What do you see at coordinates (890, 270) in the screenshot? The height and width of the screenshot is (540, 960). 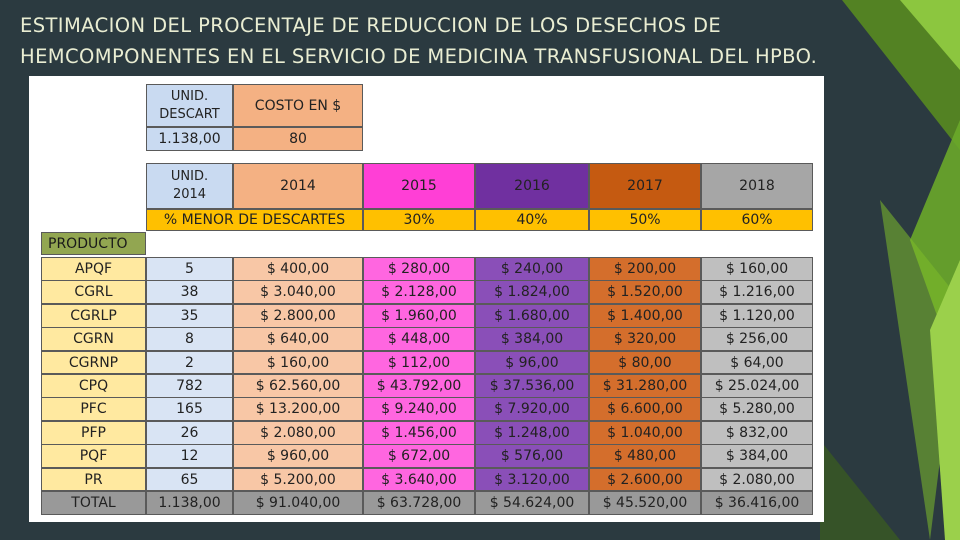 I see `decorative-green-facets` at bounding box center [890, 270].